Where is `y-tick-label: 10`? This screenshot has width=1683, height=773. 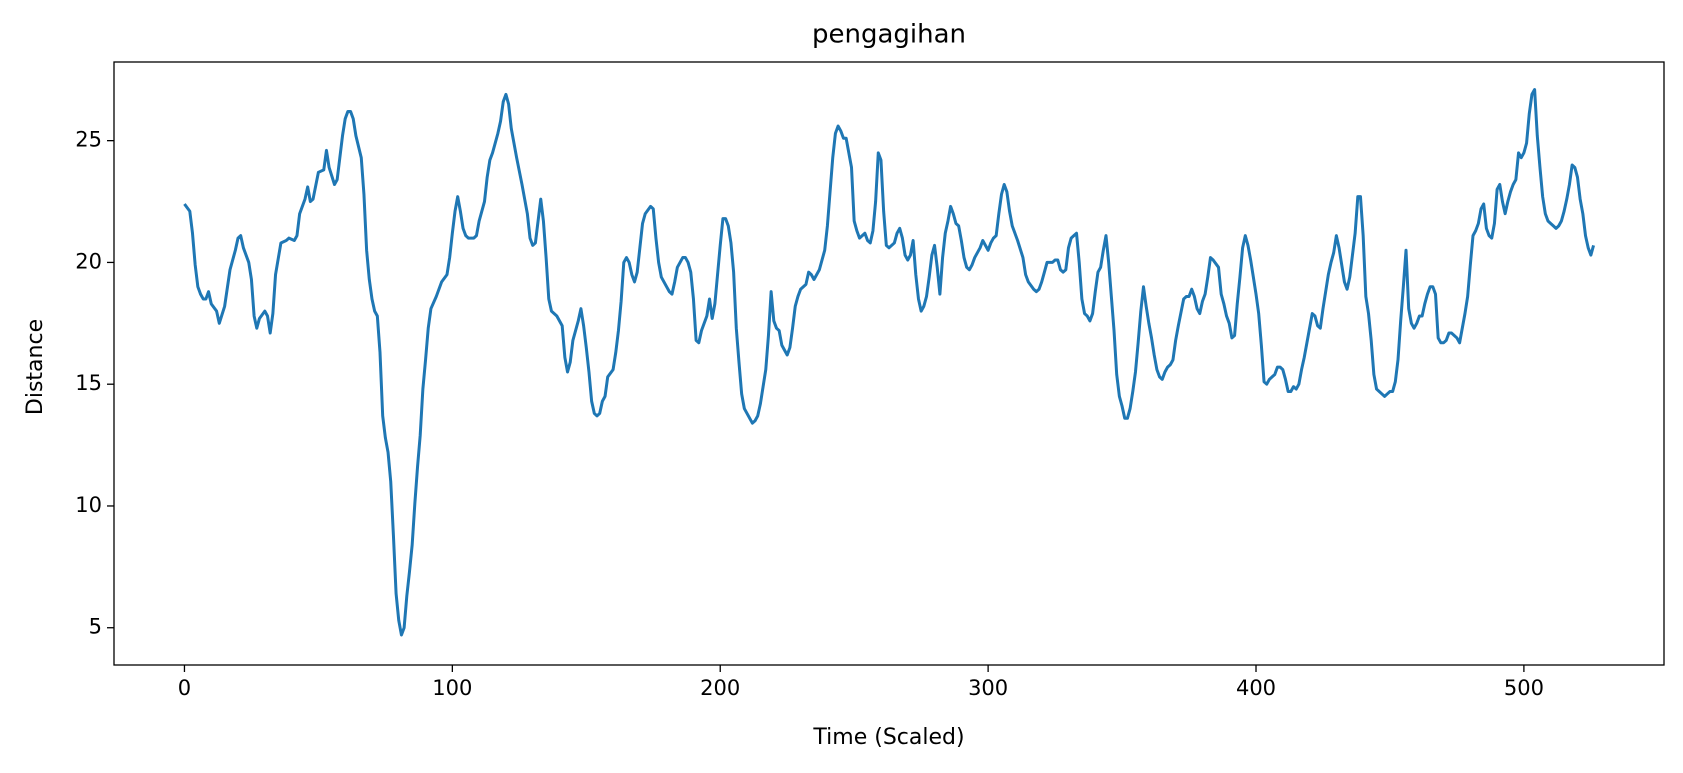
y-tick-label: 10 is located at coordinates (88, 505).